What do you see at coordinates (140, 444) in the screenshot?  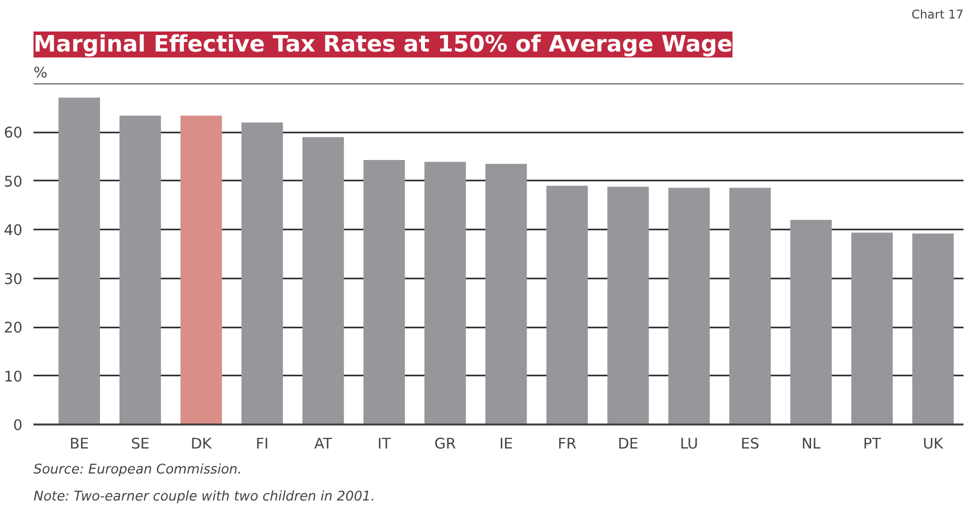 I see `x-tick-label: SE` at bounding box center [140, 444].